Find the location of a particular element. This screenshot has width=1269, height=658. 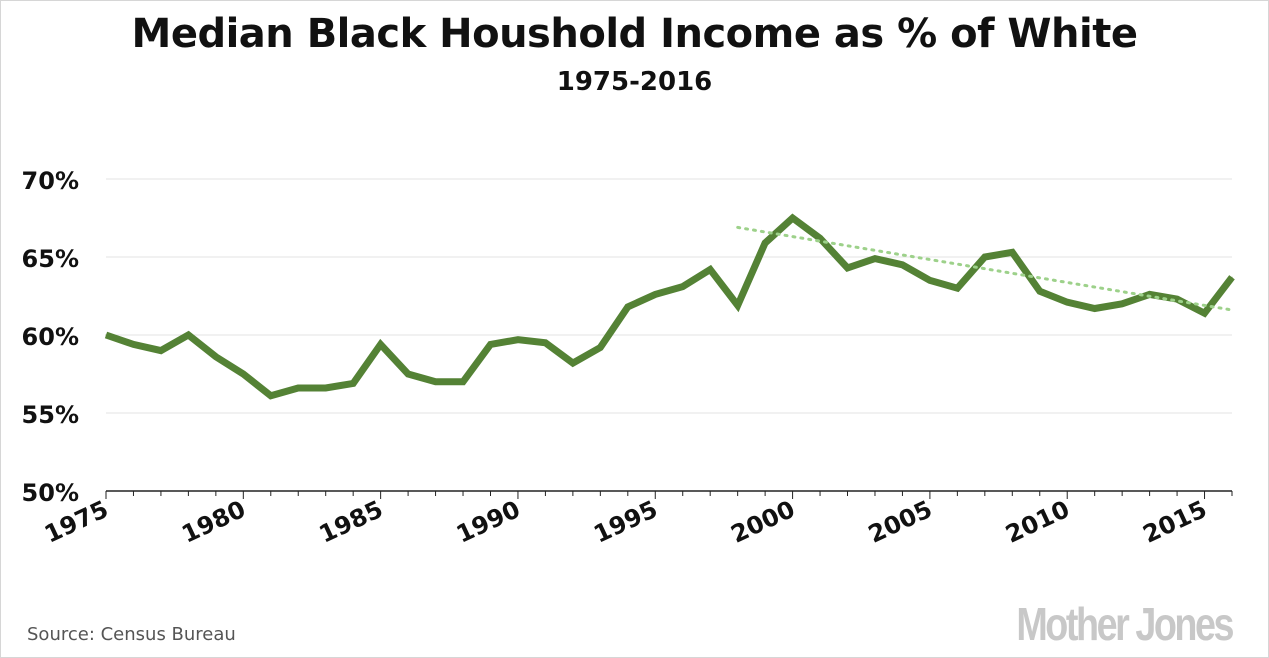

x-tick-label: 1995 is located at coordinates (625, 522).